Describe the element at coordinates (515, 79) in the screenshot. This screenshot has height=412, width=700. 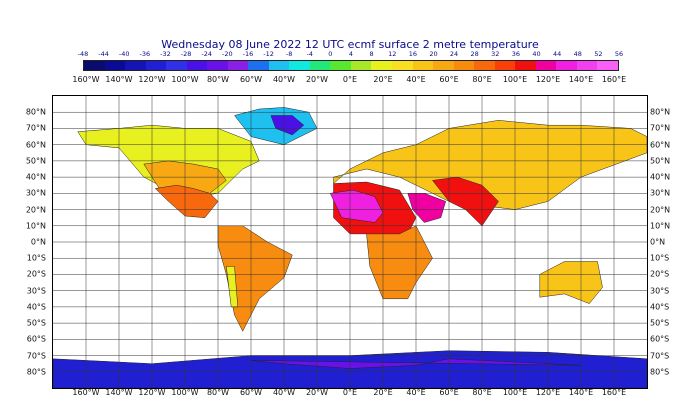
I see `longitude-label: 100°E` at that location.